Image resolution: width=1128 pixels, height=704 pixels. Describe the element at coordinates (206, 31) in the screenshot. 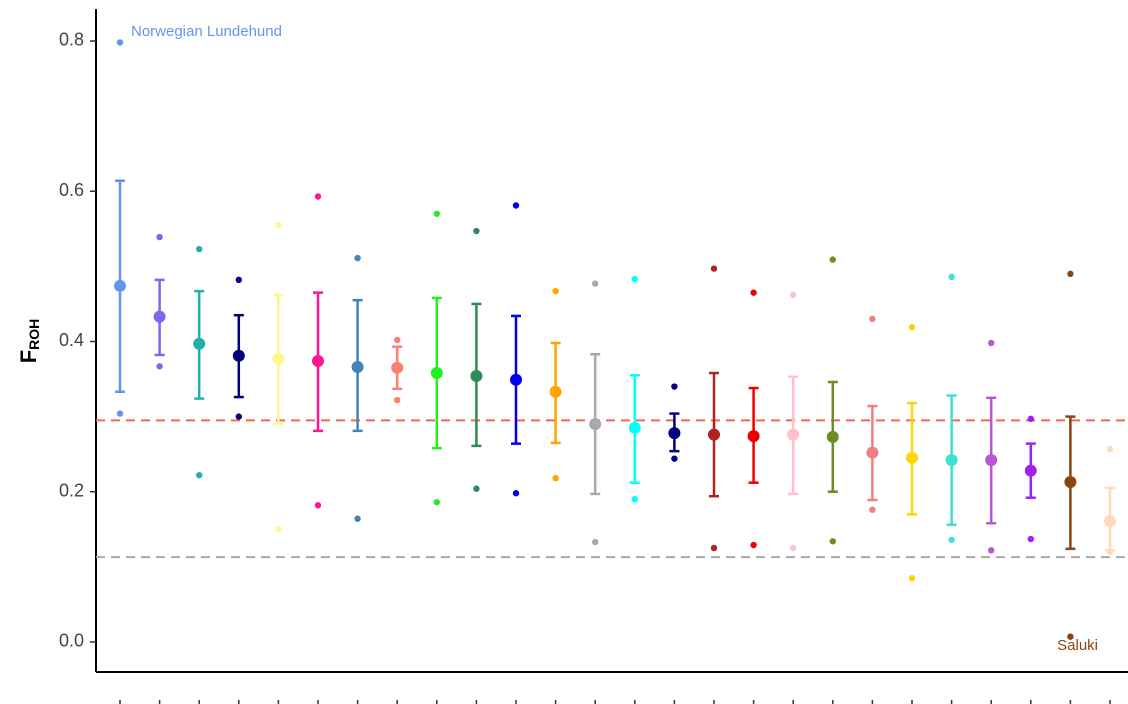

I see `annotation: Norwegian Lundehund` at that location.